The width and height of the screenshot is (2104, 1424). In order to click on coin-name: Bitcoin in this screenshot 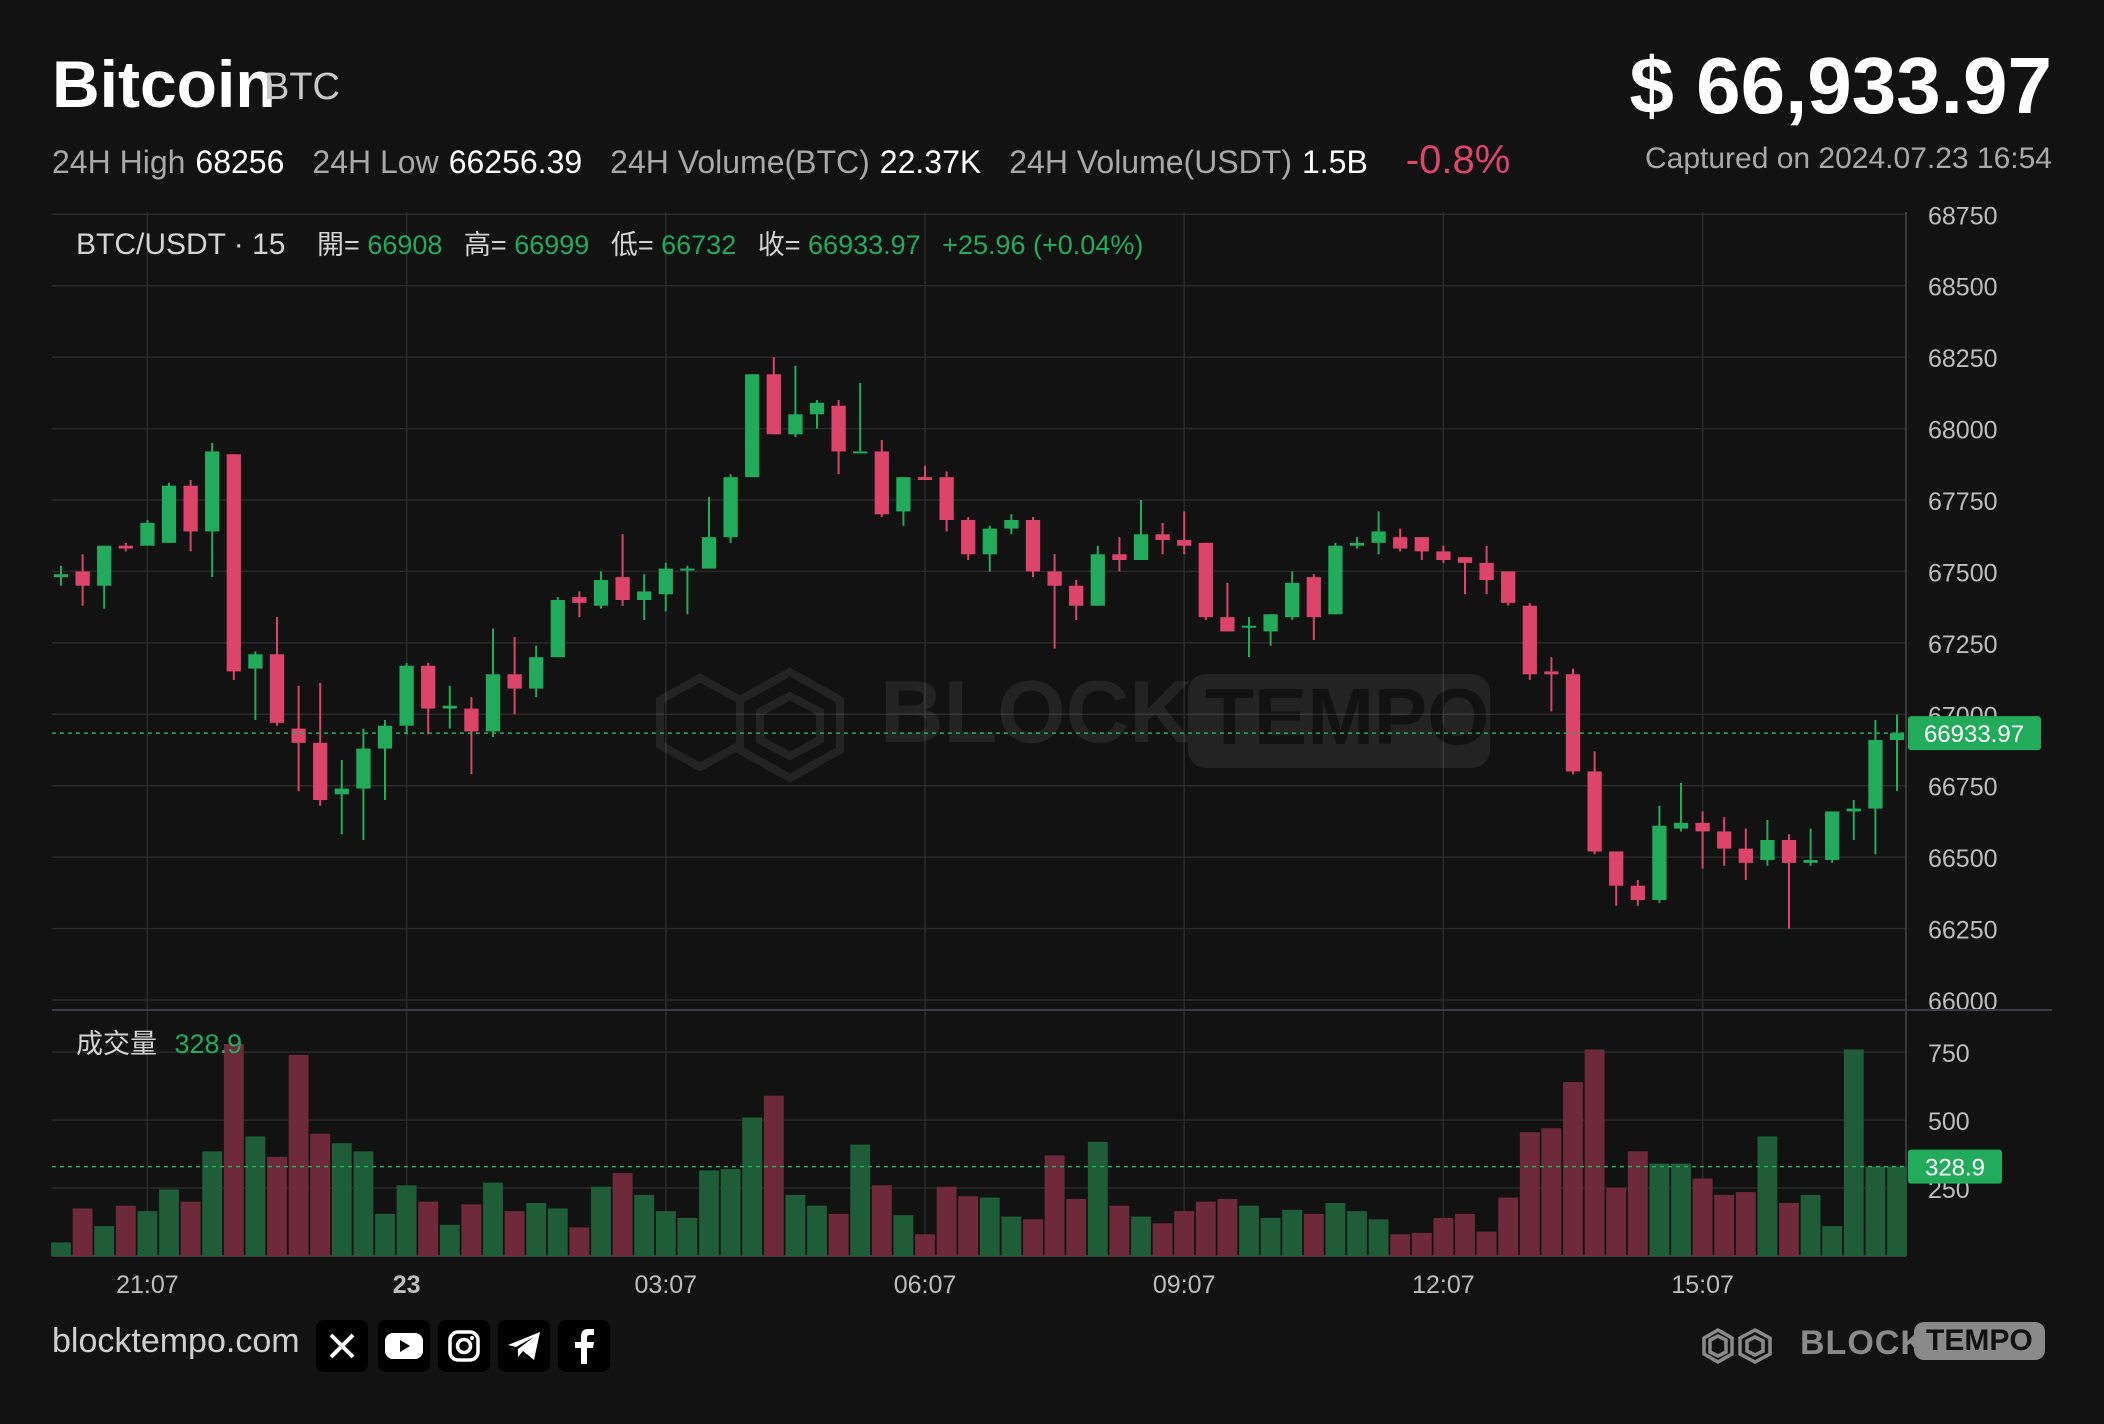, I will do `click(164, 84)`.